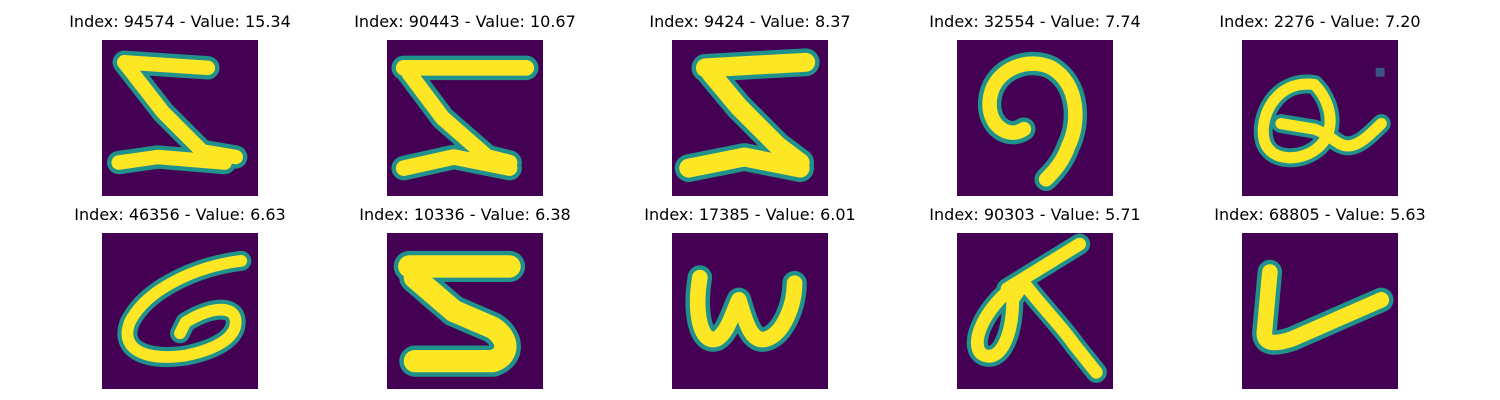  I want to click on letter-G-like-glyph, so click(180, 311).